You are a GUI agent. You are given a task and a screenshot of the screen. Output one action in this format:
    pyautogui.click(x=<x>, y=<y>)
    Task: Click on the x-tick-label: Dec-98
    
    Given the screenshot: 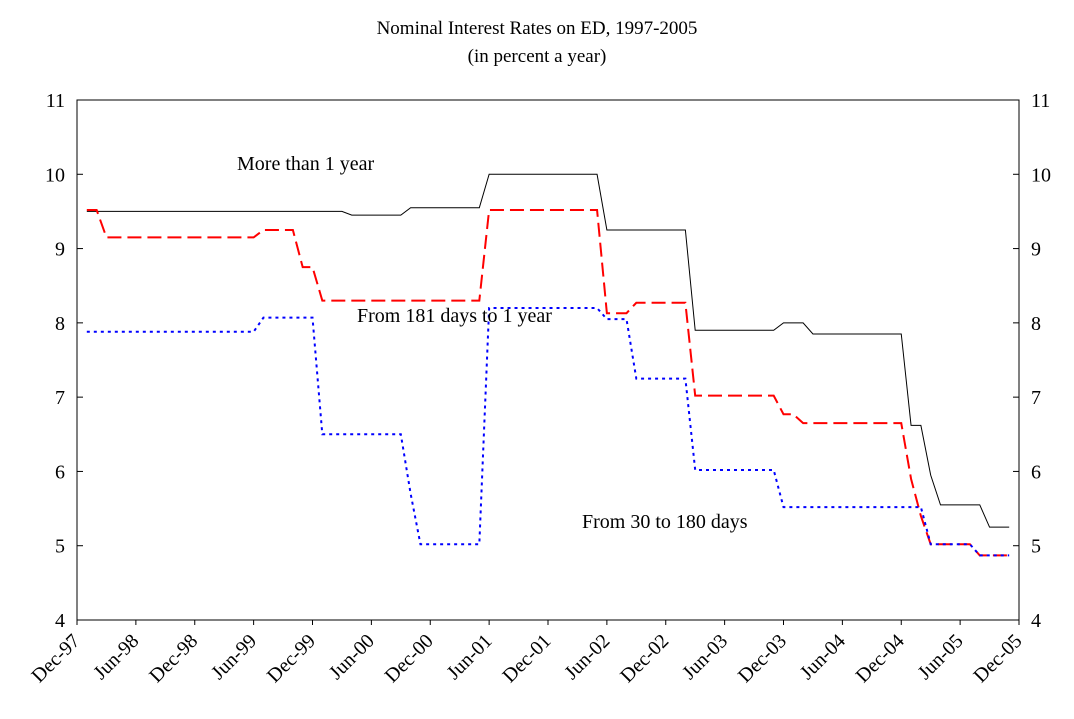 What is the action you would take?
    pyautogui.click(x=173, y=658)
    